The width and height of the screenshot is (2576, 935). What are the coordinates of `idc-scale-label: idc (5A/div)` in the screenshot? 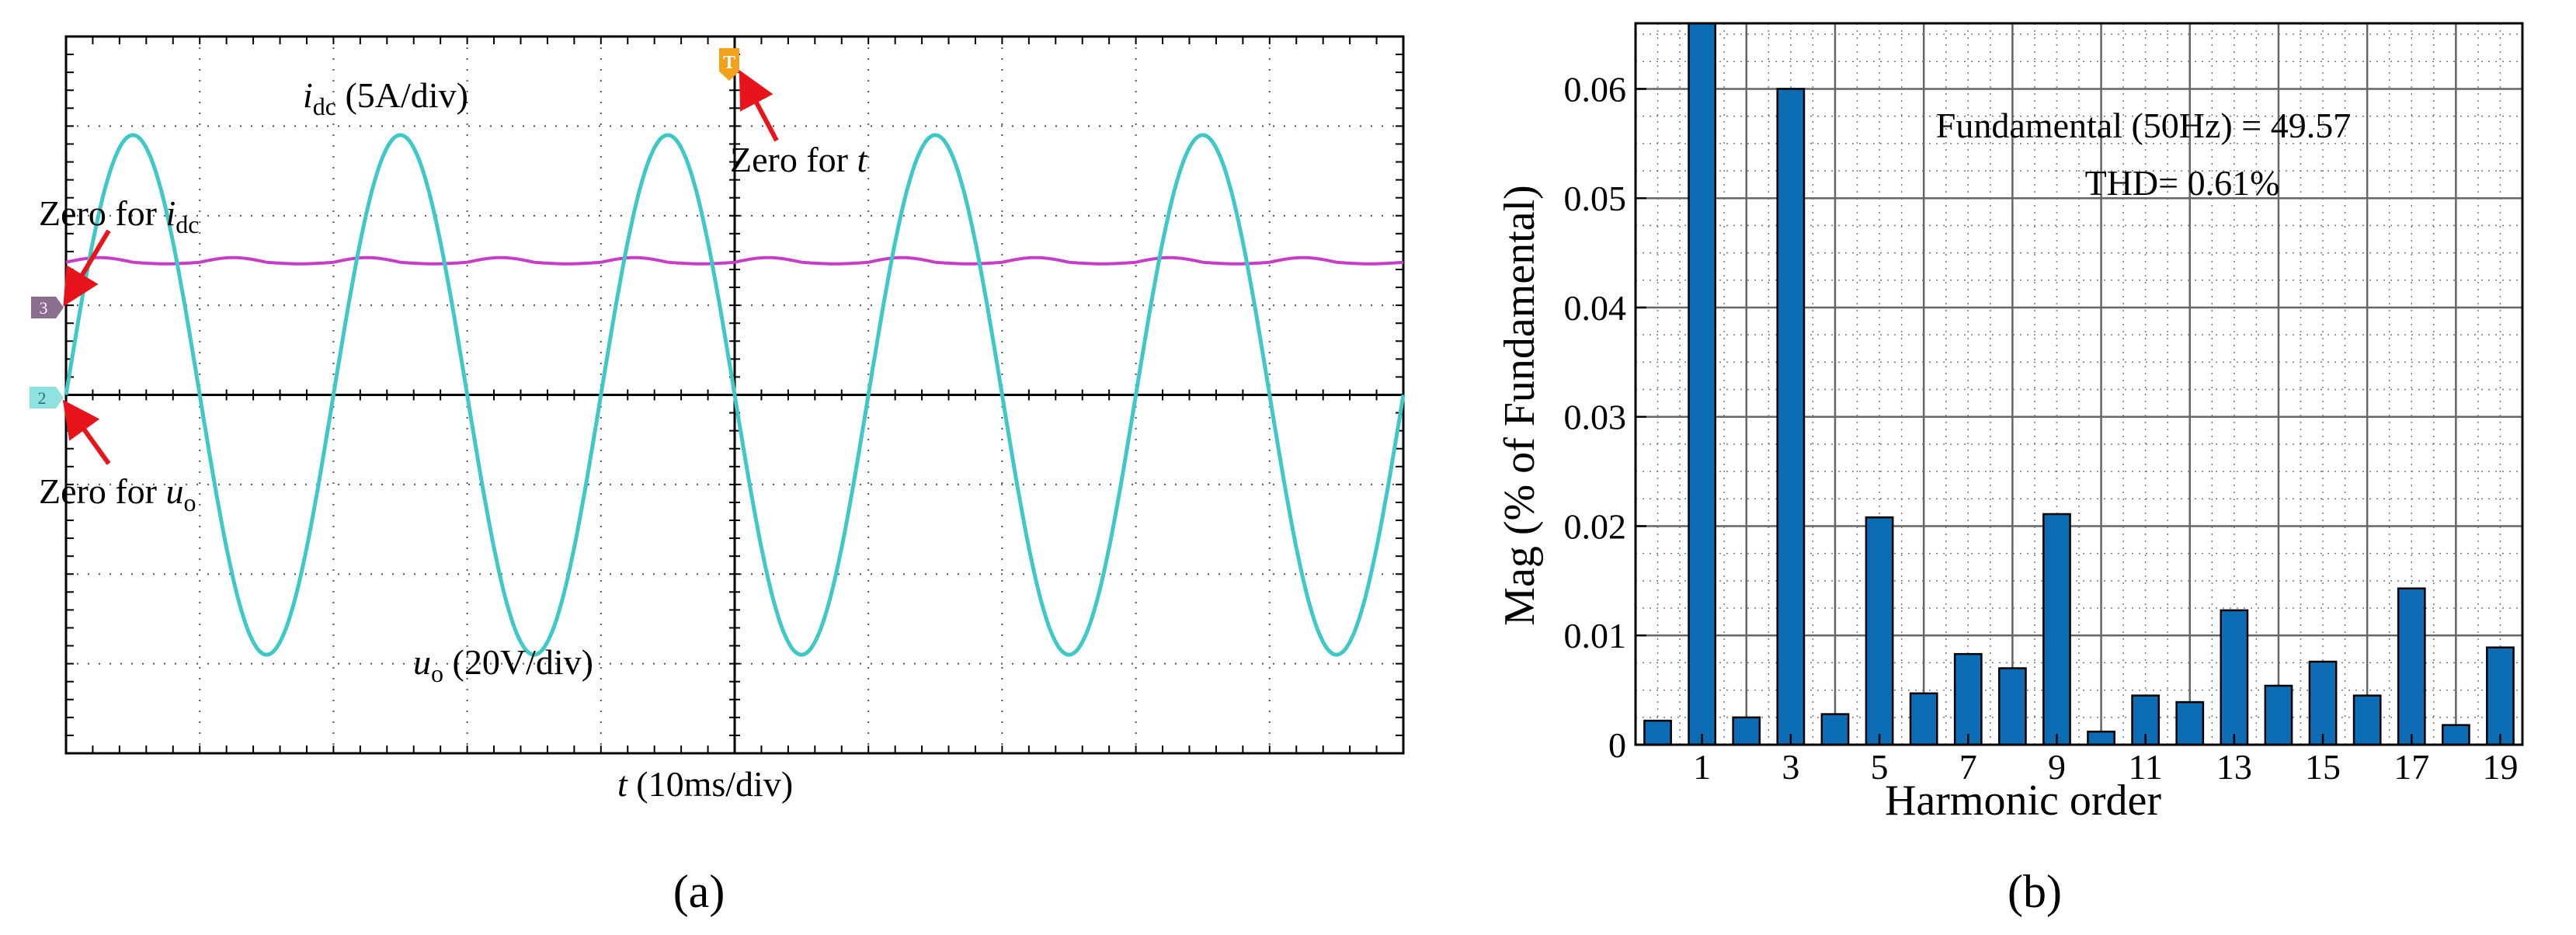 It's located at (385, 97).